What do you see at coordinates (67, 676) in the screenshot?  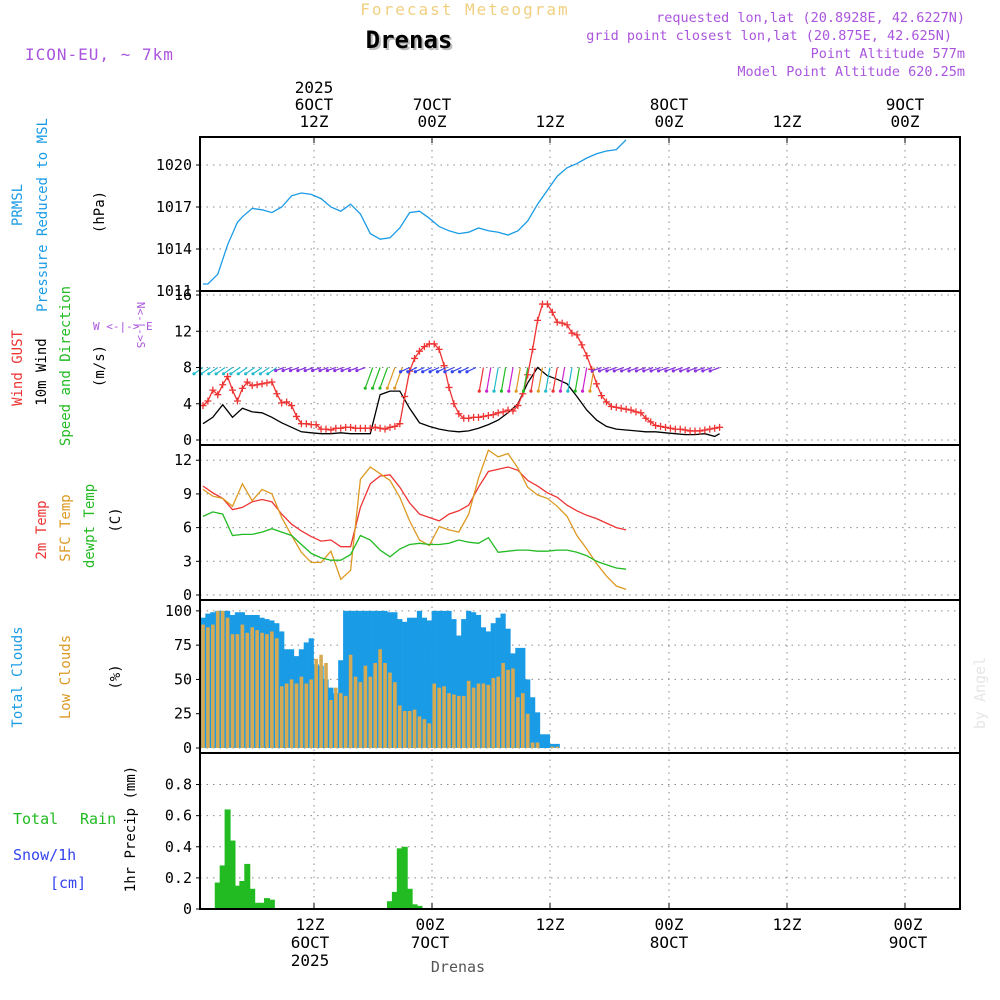 I see `cloud-labels: Total Clouds Low Clouds (%)` at bounding box center [67, 676].